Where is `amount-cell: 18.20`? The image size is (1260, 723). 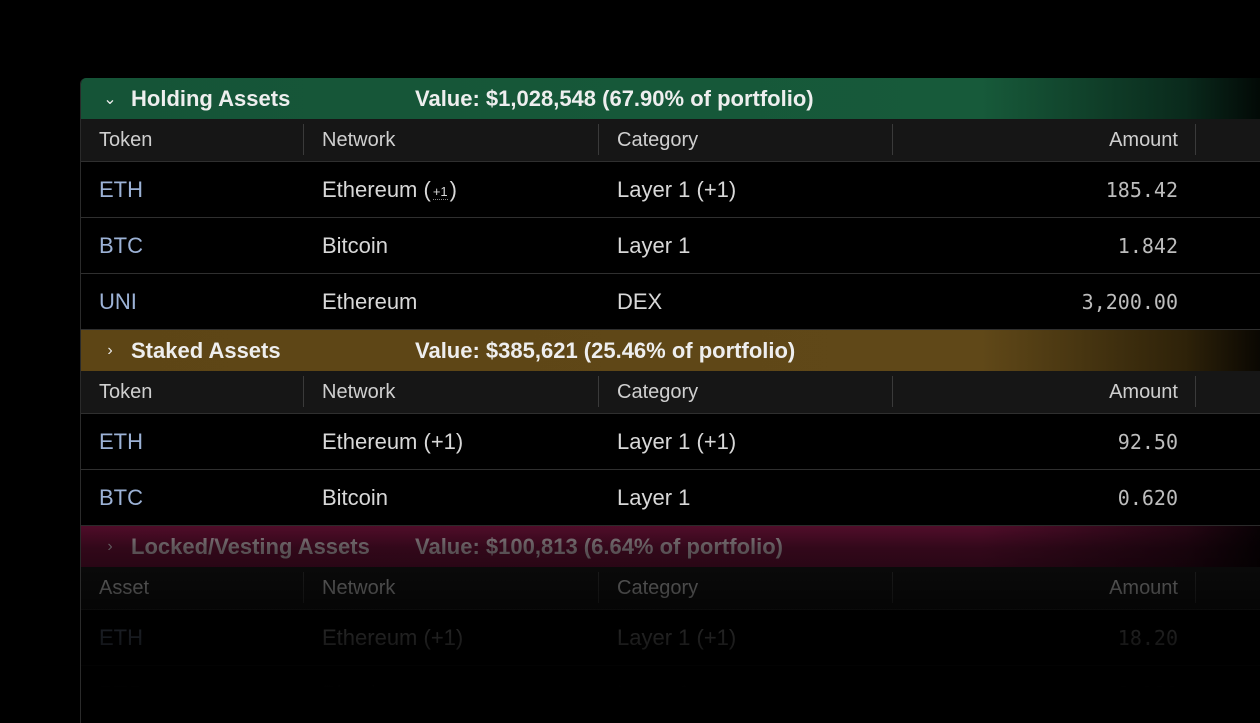
amount-cell: 18.20 is located at coordinates (1147, 637).